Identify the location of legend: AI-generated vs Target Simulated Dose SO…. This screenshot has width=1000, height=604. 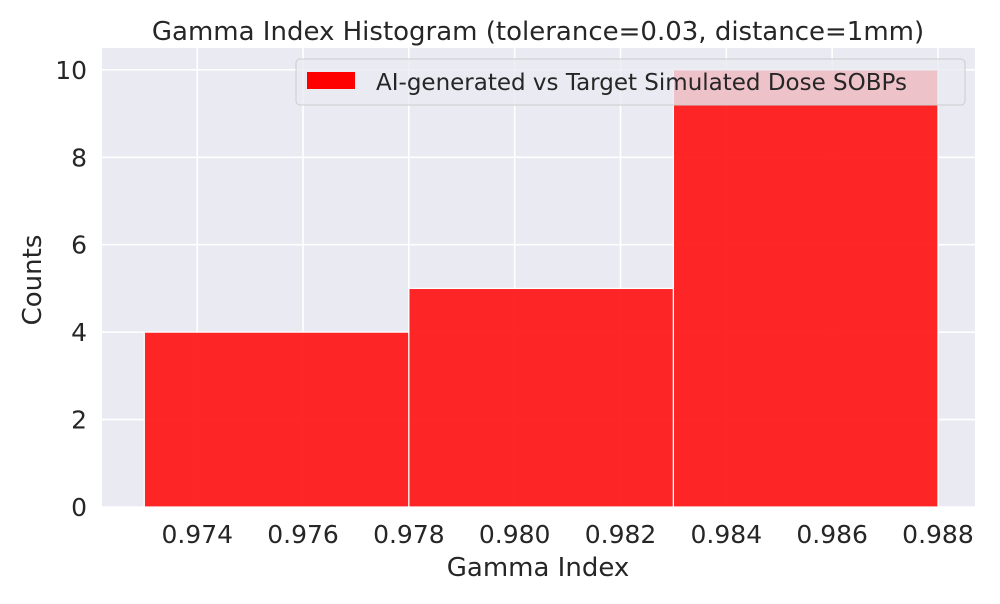
(630, 82).